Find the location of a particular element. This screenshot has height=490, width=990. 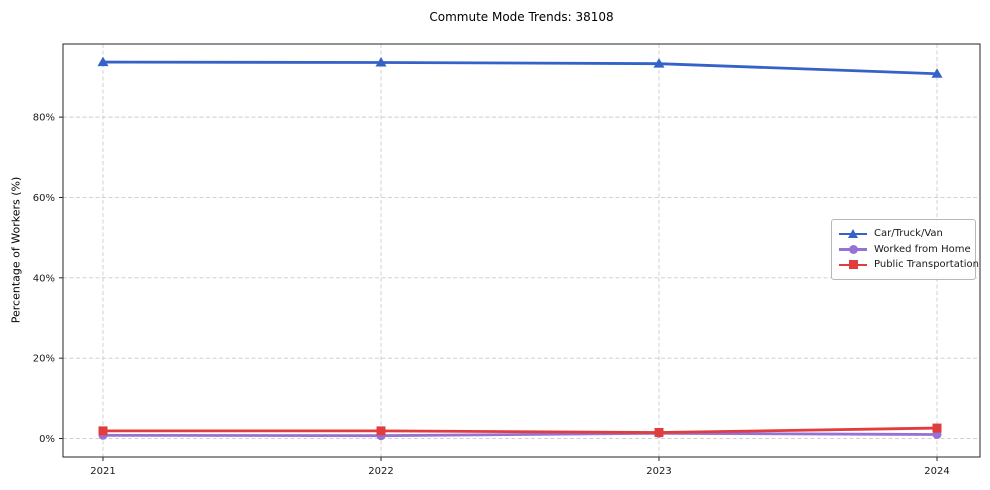

circle-marker-icon is located at coordinates (853, 249).